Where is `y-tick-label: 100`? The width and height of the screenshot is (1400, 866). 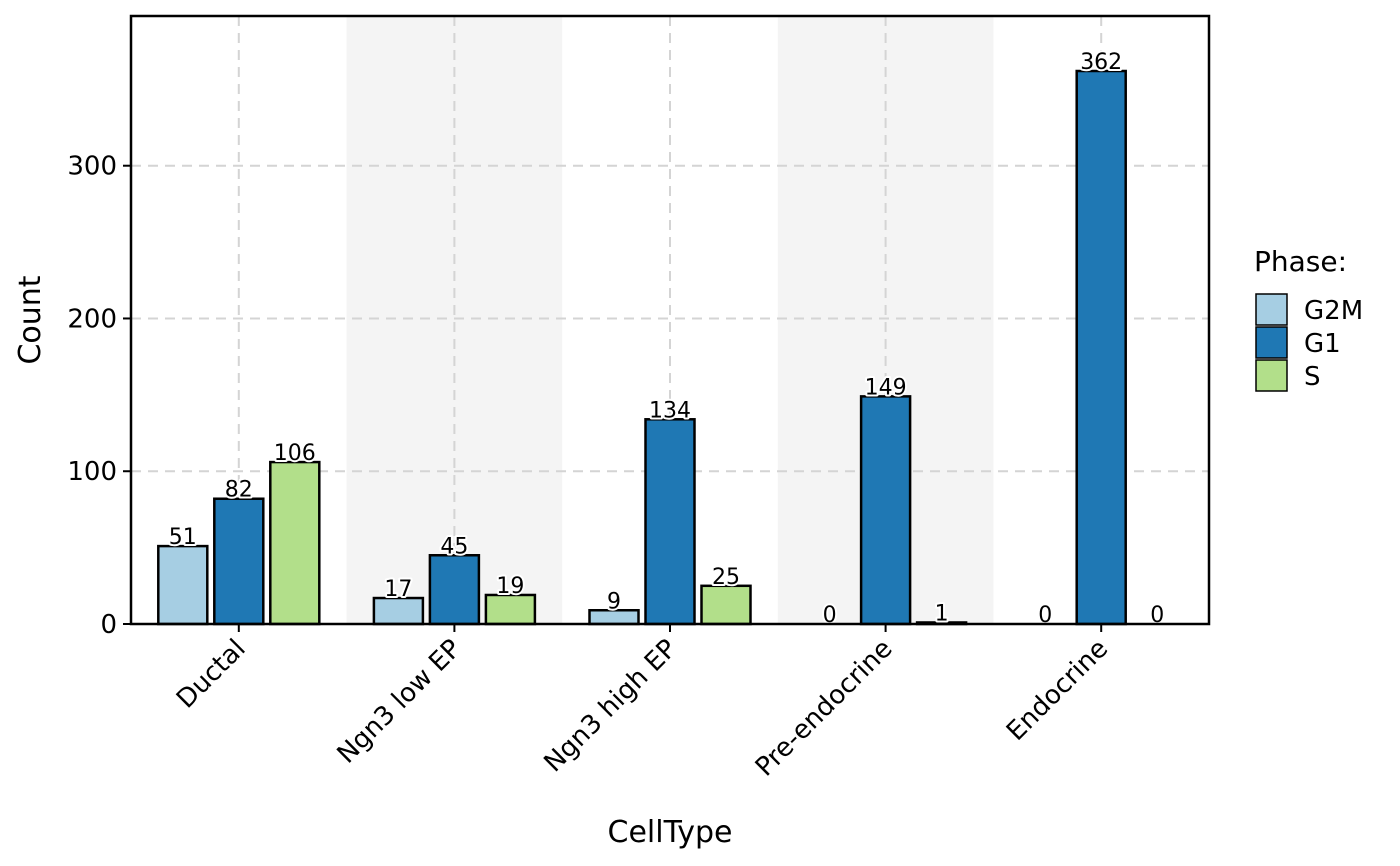
y-tick-label: 100 is located at coordinates (92, 472).